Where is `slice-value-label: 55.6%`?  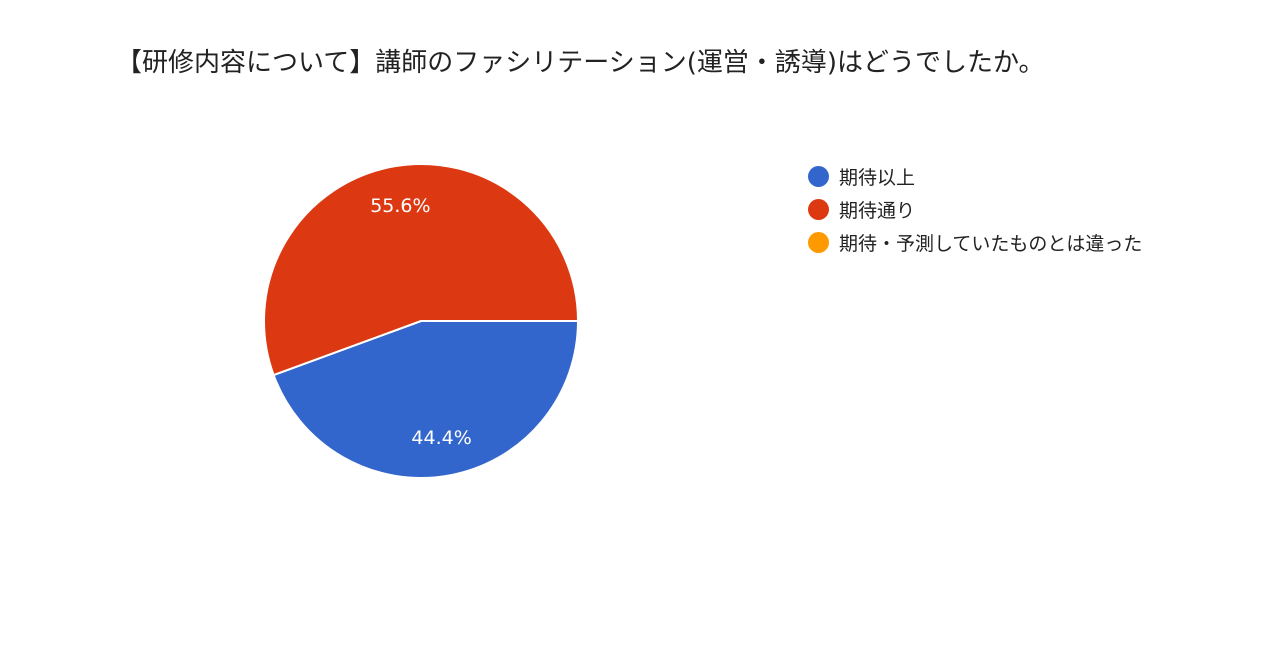
slice-value-label: 55.6% is located at coordinates (400, 206).